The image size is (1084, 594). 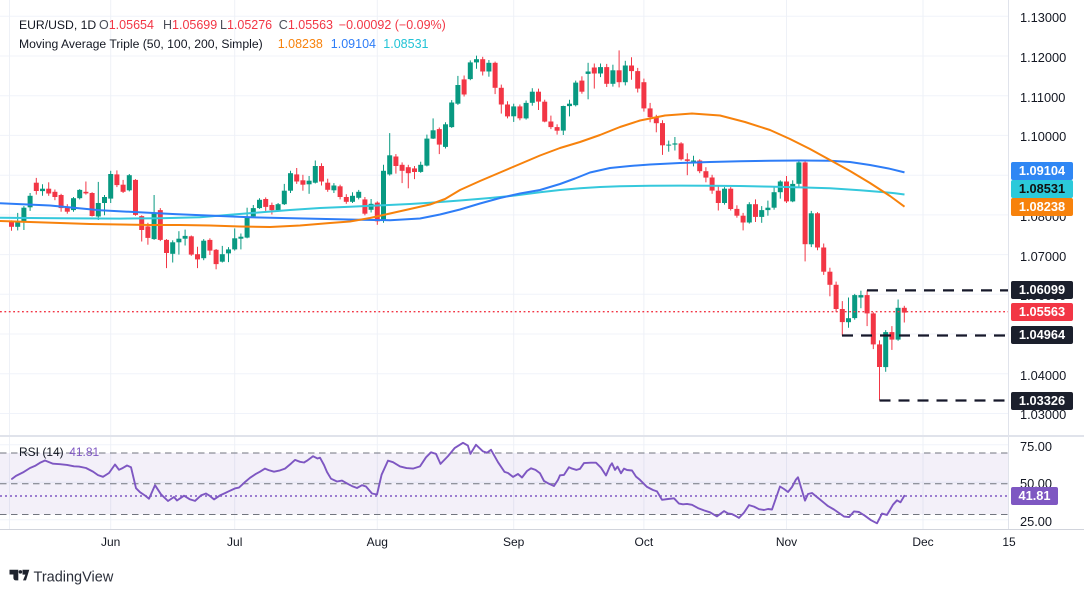 What do you see at coordinates (74, 578) in the screenshot?
I see `svg-text: TradingView` at bounding box center [74, 578].